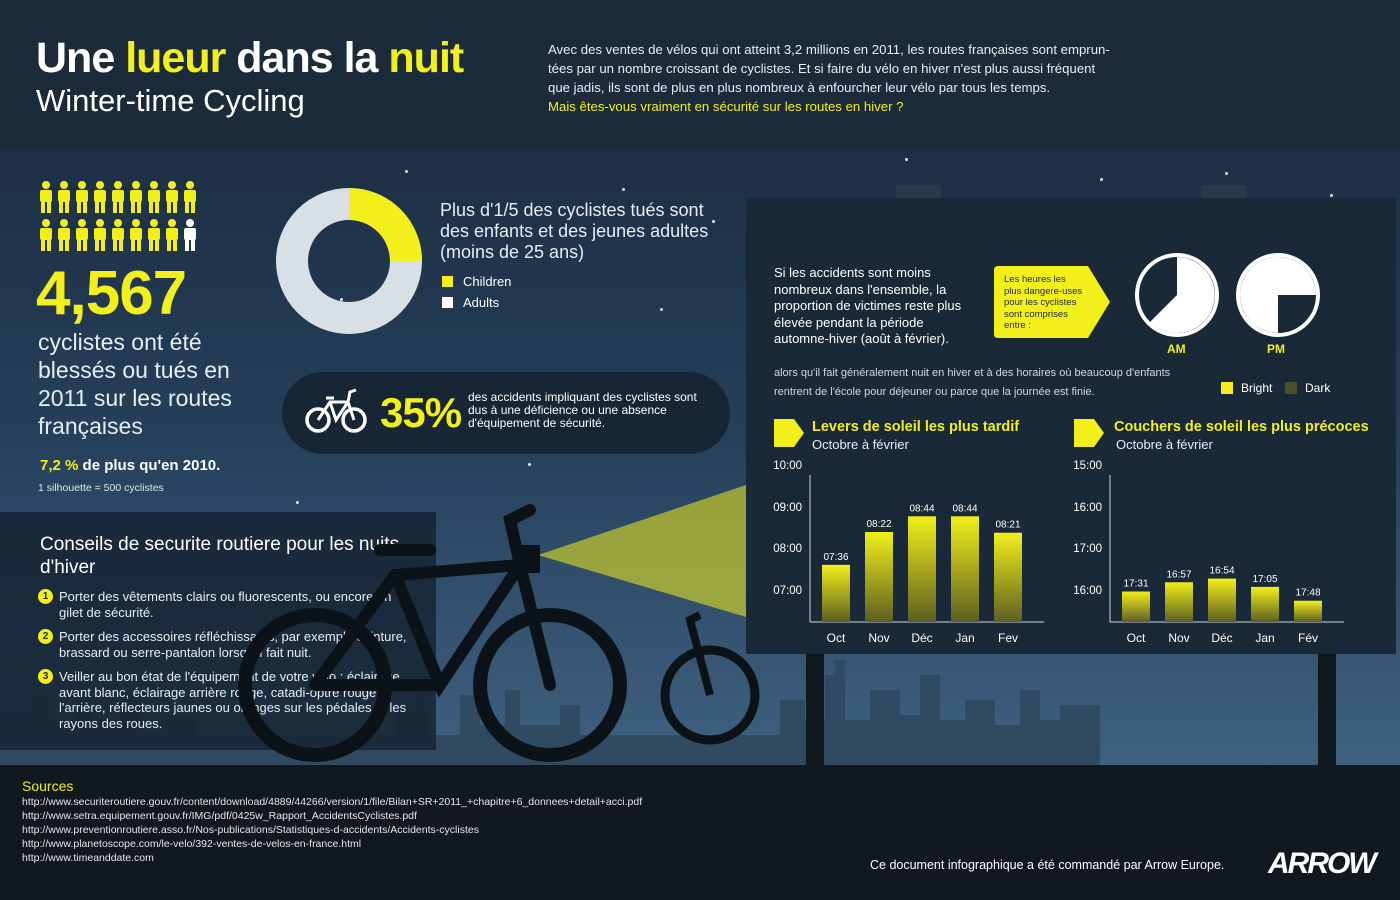  What do you see at coordinates (1221, 638) in the screenshot?
I see `x-tick-label: Déc` at bounding box center [1221, 638].